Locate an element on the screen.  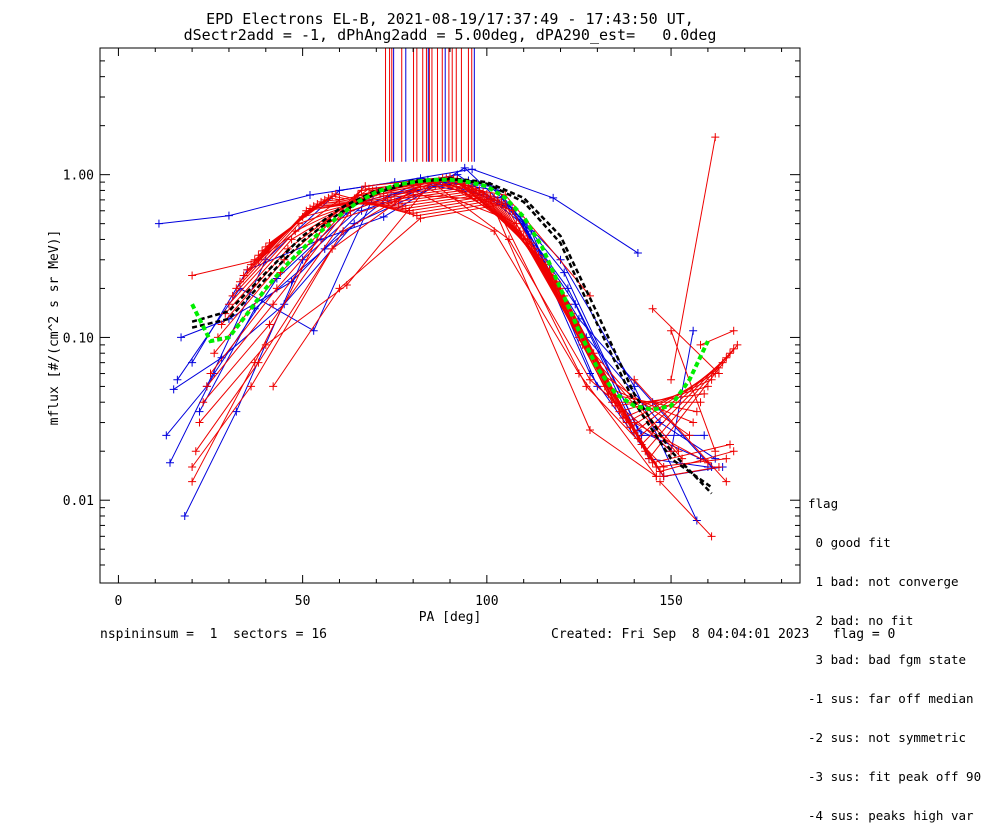
legend-item-0: 0 good fit is located at coordinates (849, 542).